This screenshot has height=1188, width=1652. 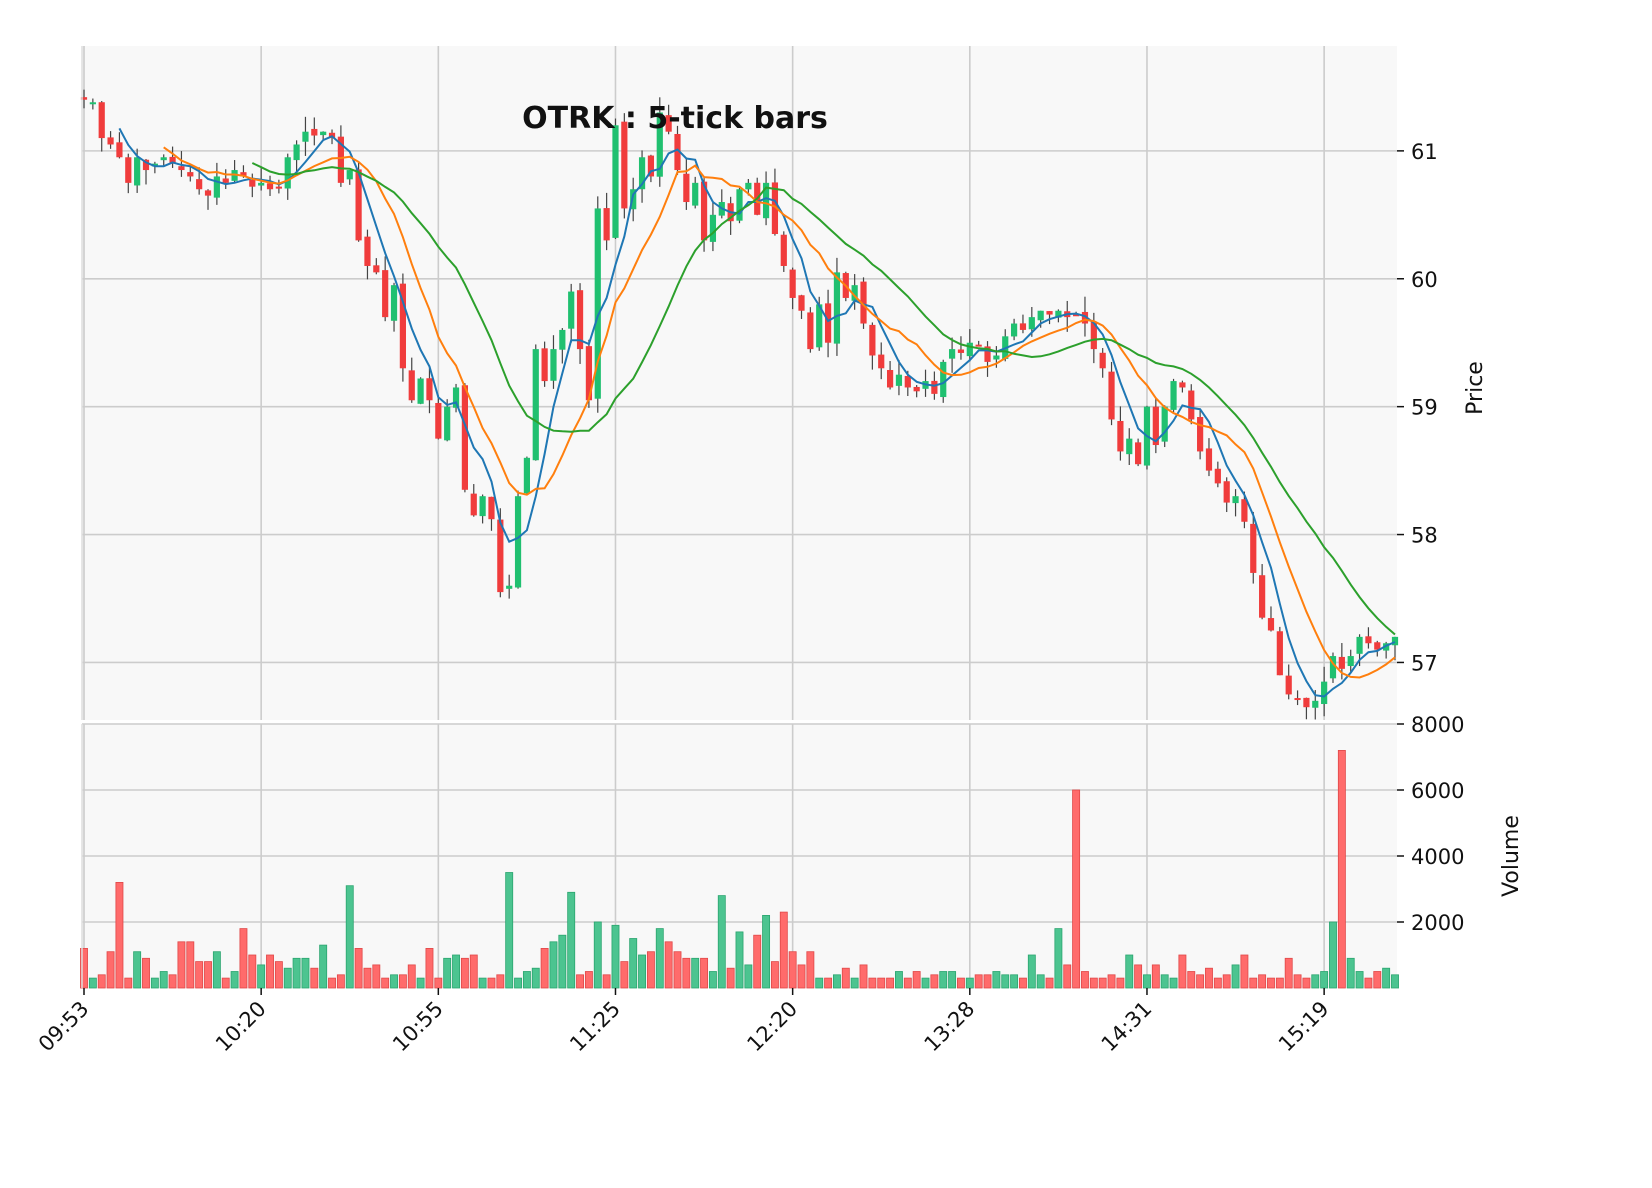 What do you see at coordinates (1437, 791) in the screenshot?
I see `volume-tick-label: 6000` at bounding box center [1437, 791].